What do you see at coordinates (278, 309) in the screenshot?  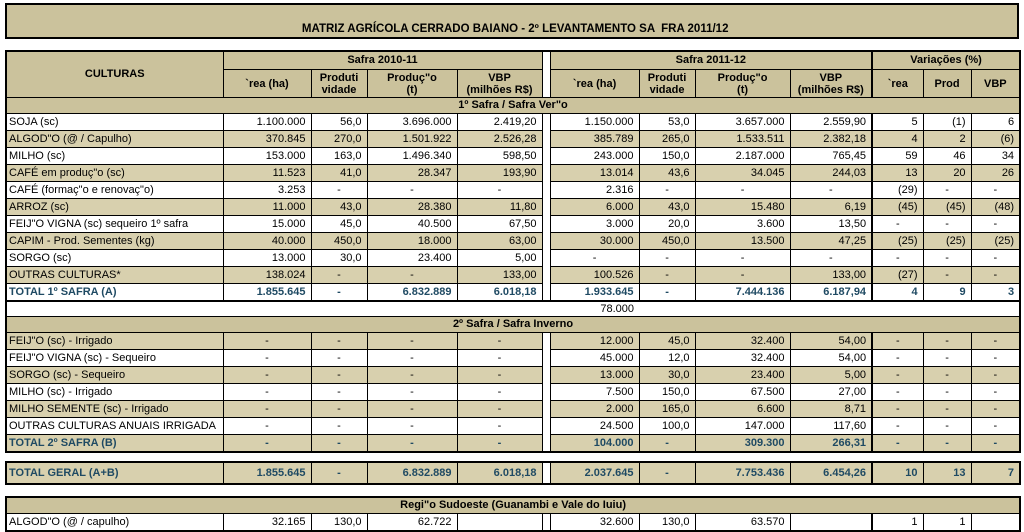 I see `blank-cell` at bounding box center [278, 309].